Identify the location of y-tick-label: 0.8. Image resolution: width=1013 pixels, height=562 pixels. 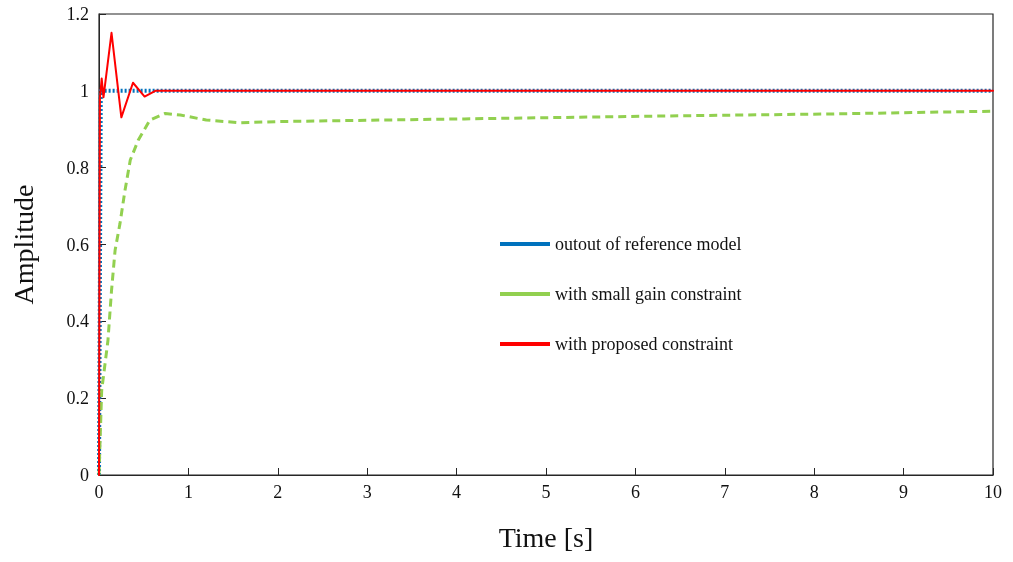
(77, 167).